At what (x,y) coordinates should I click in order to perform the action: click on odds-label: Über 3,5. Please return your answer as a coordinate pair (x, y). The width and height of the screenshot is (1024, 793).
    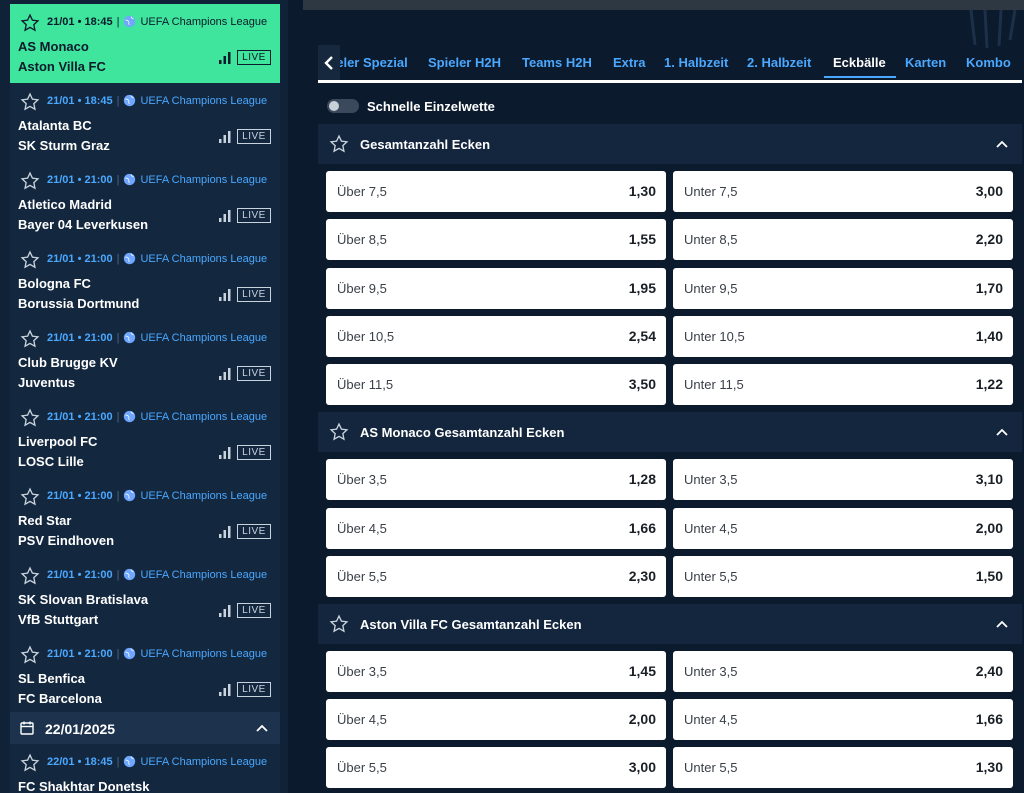
    Looking at the image, I should click on (362, 479).